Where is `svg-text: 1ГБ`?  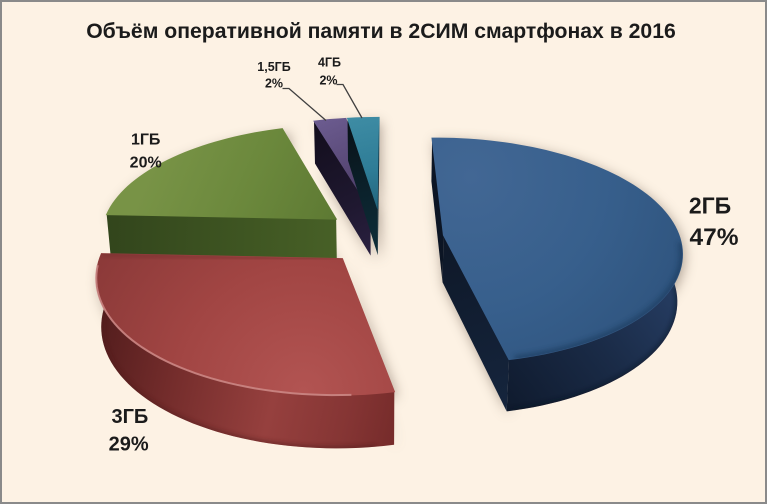 svg-text: 1ГБ is located at coordinates (145, 140).